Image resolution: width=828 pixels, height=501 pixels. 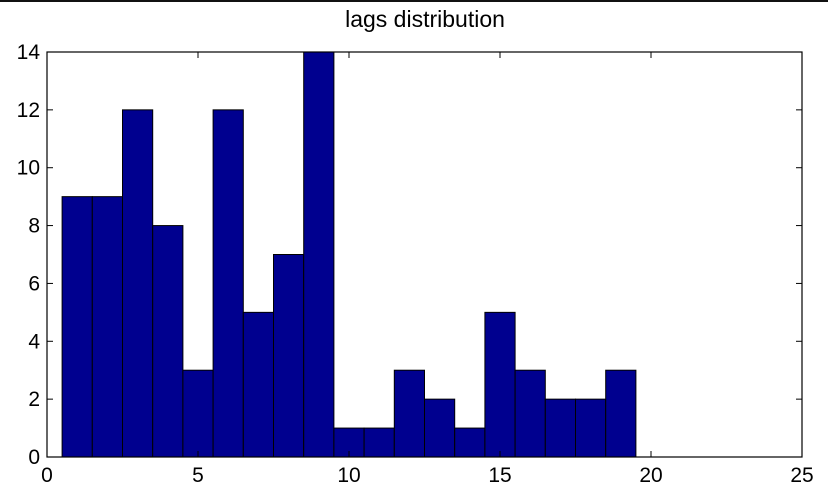 What do you see at coordinates (34, 226) in the screenshot?
I see `y-tick-label: 8` at bounding box center [34, 226].